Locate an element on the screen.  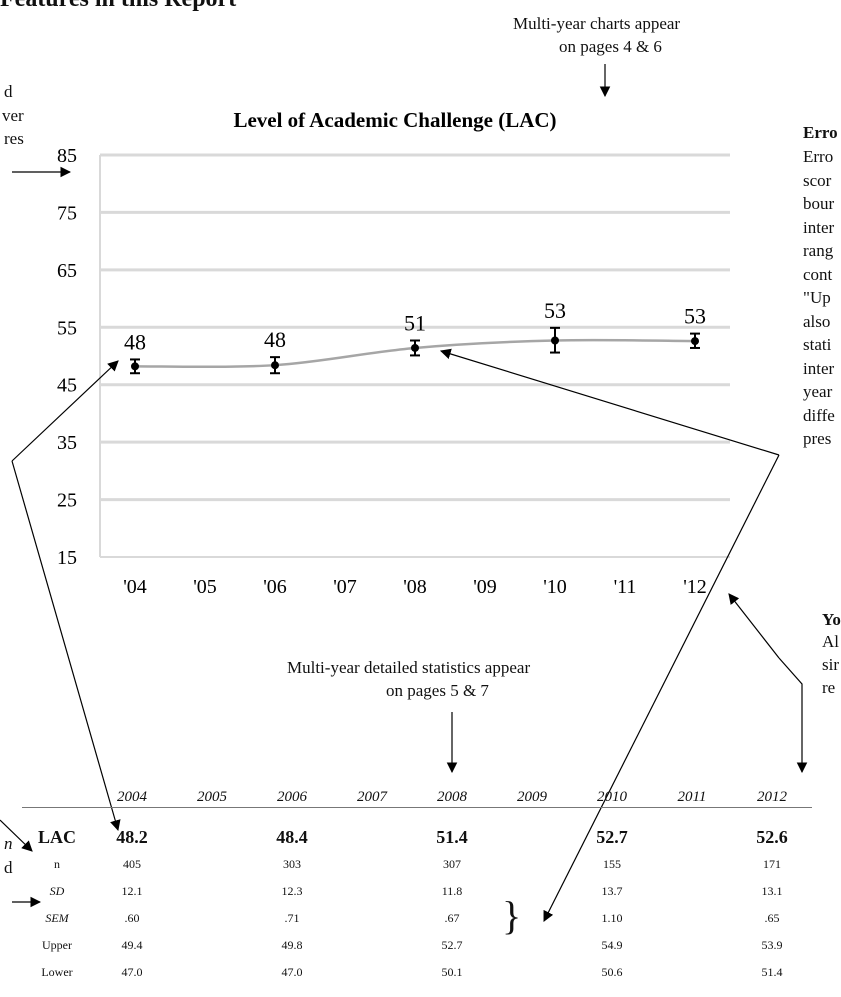
right-note-line: also is located at coordinates (817, 321).